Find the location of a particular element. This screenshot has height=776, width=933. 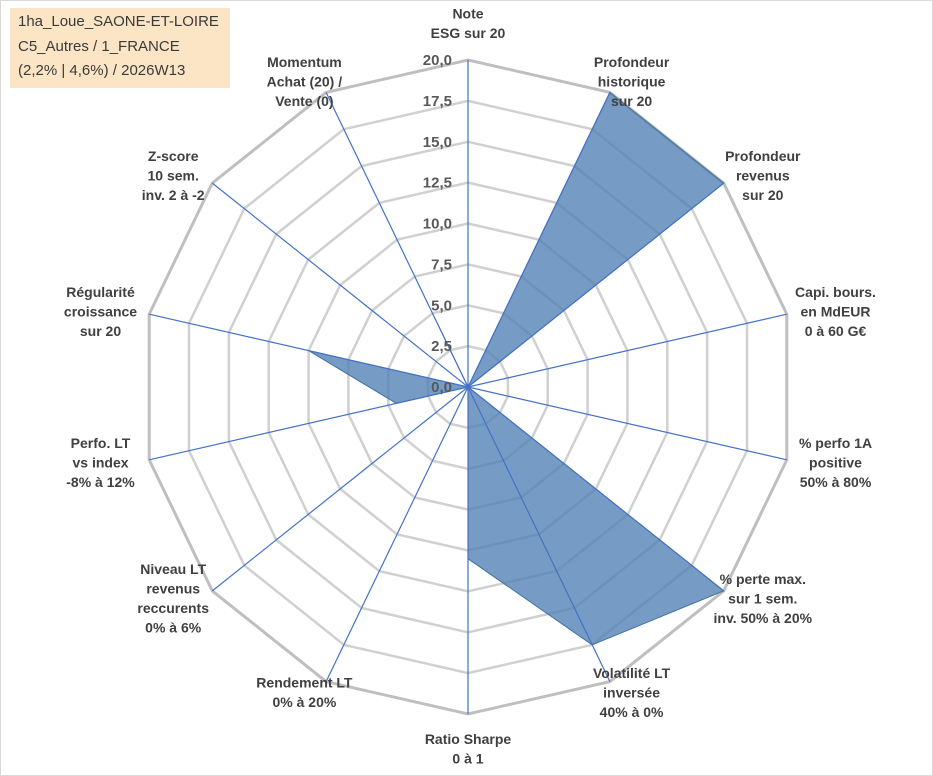

axis-label: Capi. bours. en MdEUR 0 à 60 G€ is located at coordinates (835, 311).